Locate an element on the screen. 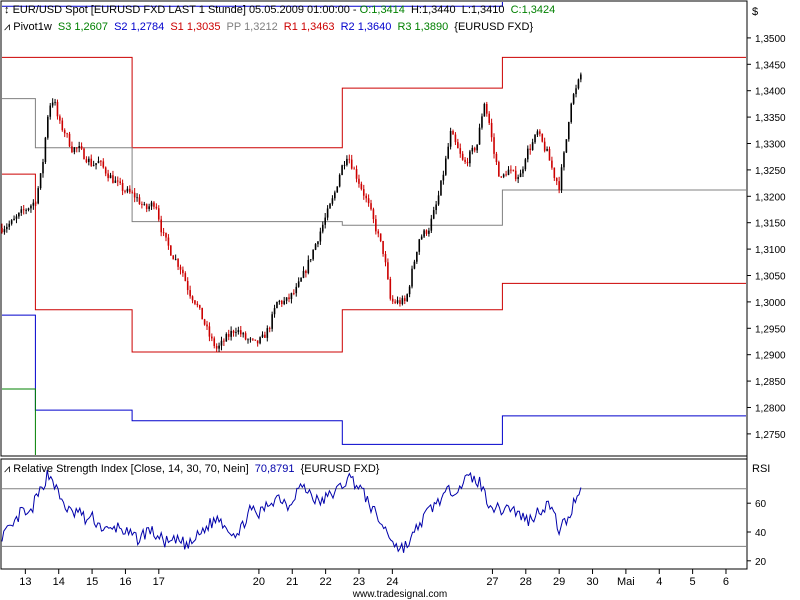 The image size is (800, 600). time-tick-label: Mai is located at coordinates (626, 582).